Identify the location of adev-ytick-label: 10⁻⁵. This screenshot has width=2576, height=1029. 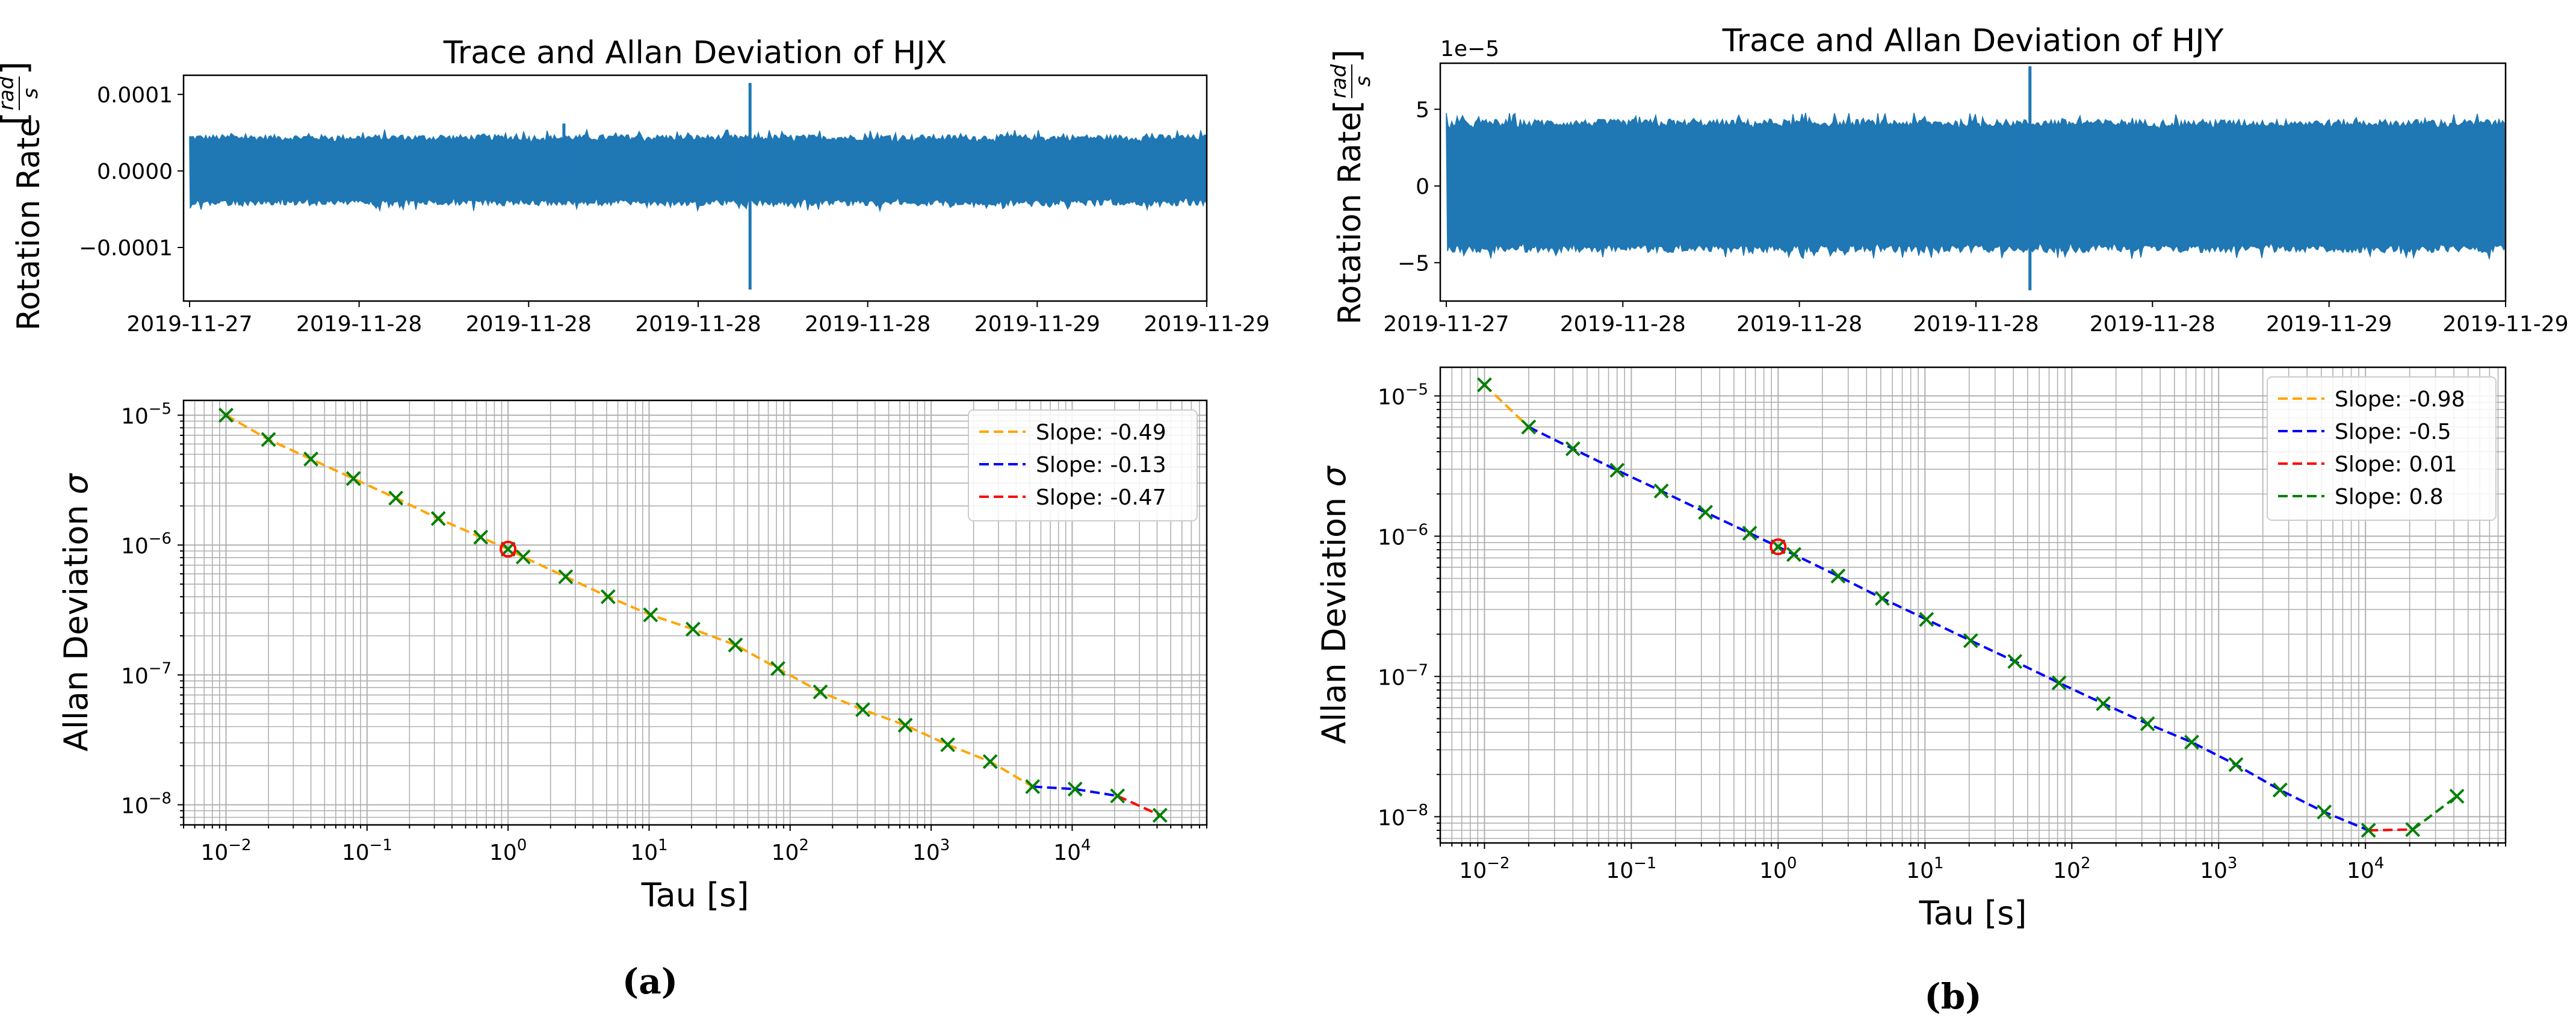
(1403, 395).